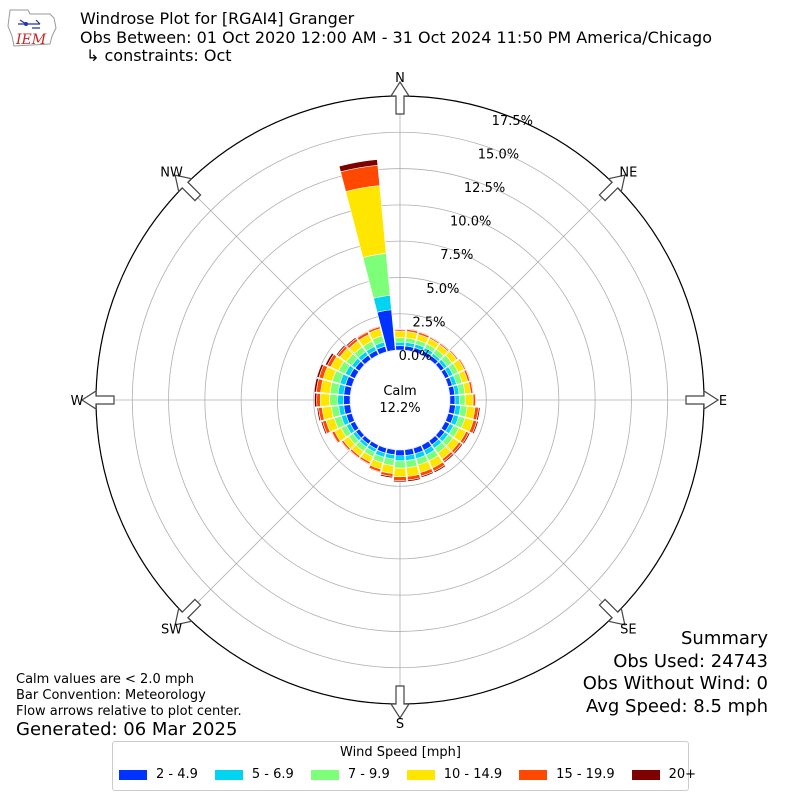 The image size is (800, 800). What do you see at coordinates (31, 40) in the screenshot?
I see `logo-text: IEM` at bounding box center [31, 40].